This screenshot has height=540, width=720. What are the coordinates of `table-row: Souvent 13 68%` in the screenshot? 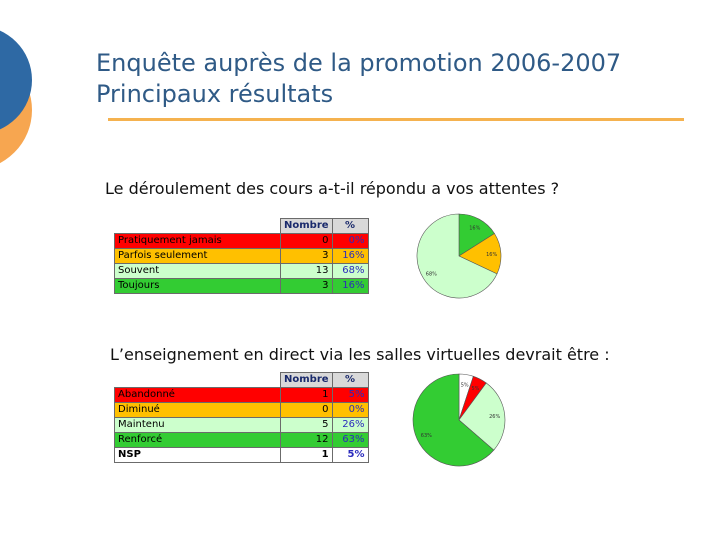 It's located at (241, 271).